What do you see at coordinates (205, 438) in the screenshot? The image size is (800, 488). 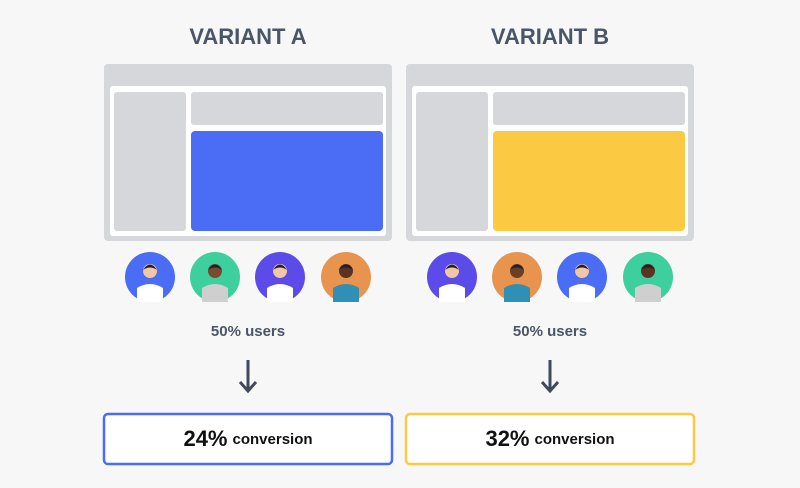 I see `result-value: 24%` at bounding box center [205, 438].